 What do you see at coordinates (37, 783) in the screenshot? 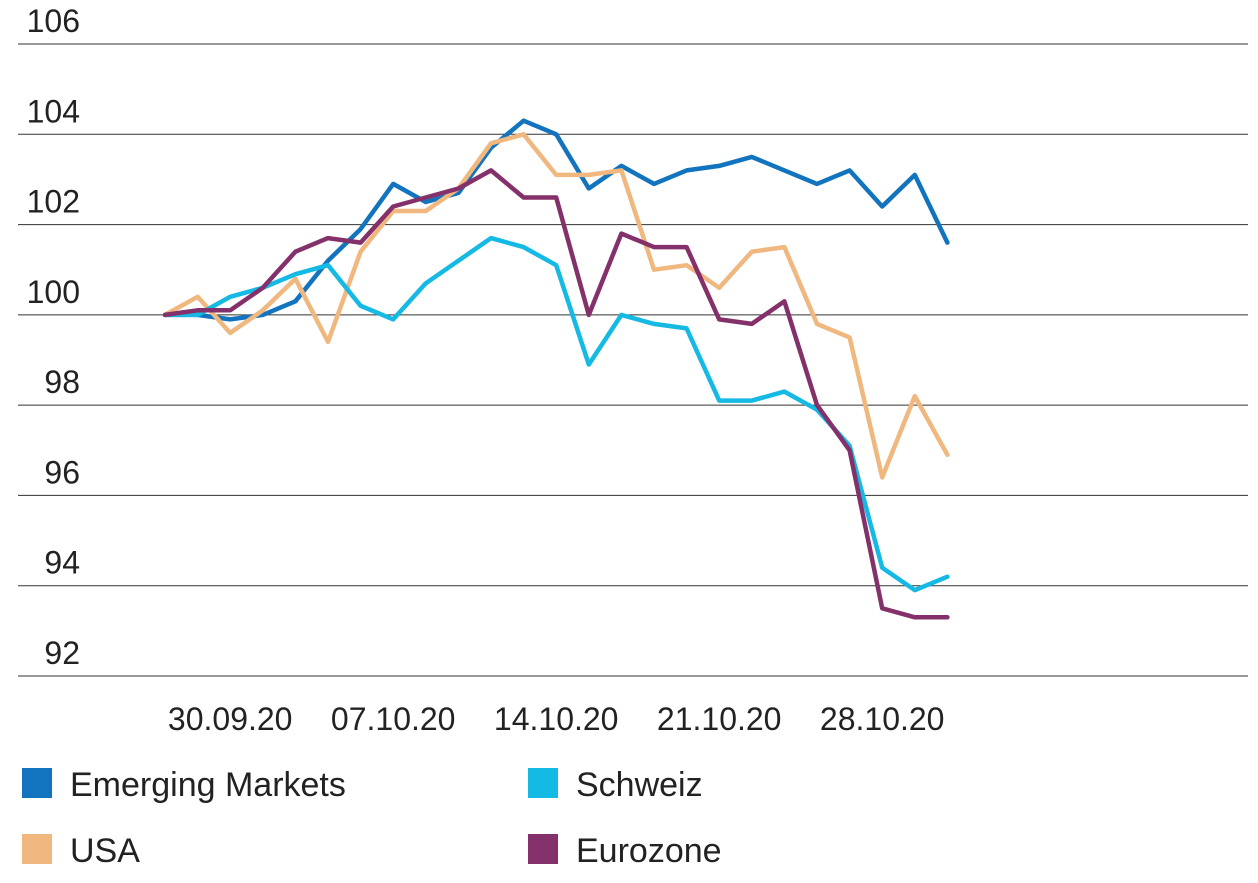
I see `legend-swatch-emerging-markets` at bounding box center [37, 783].